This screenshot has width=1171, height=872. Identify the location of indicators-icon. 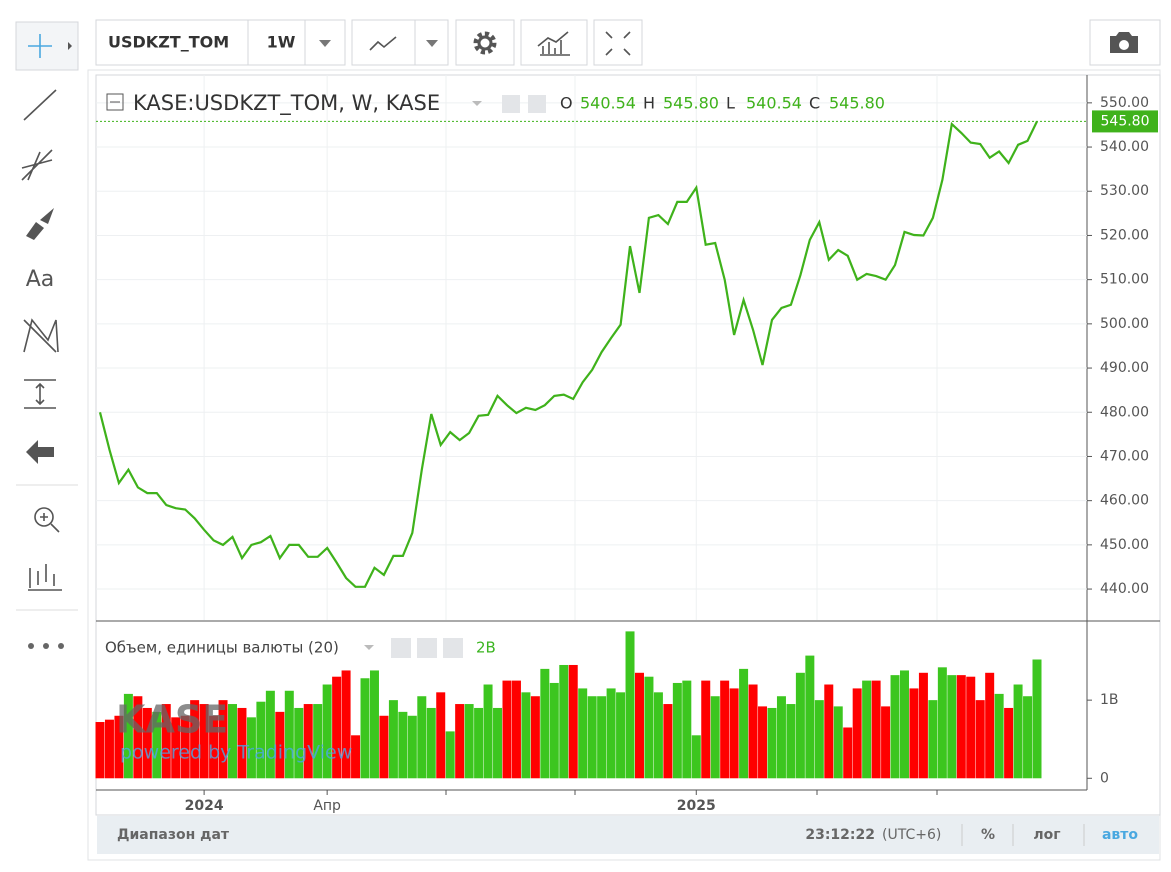
(553, 43).